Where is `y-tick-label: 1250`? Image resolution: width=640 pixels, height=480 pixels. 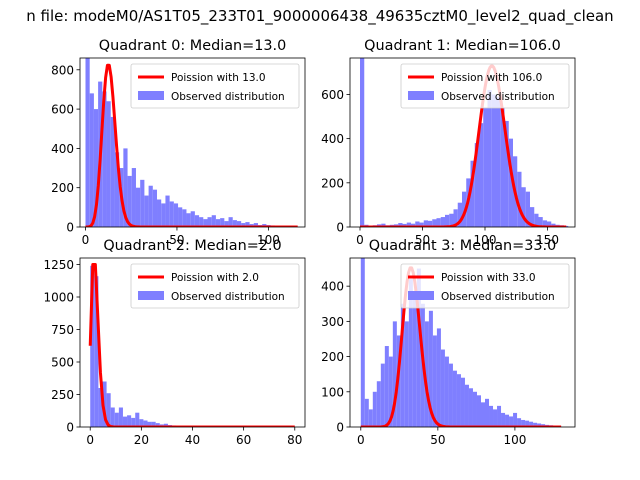
y-tick-label: 1250 is located at coordinates (58, 265).